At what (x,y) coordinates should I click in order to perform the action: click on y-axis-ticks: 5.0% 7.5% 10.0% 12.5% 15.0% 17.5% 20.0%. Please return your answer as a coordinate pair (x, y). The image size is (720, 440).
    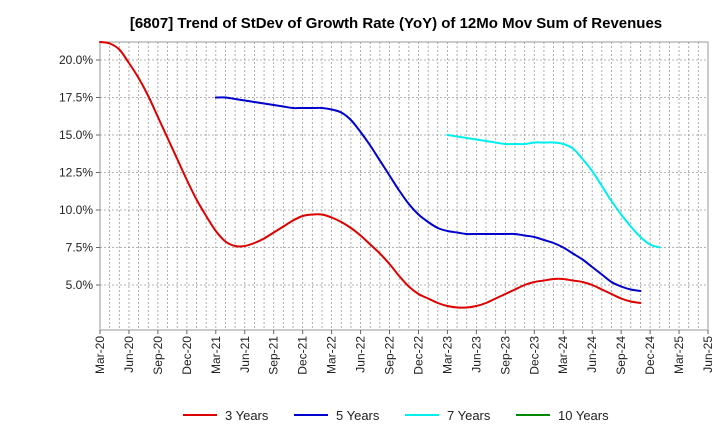
    Looking at the image, I should click on (79, 172).